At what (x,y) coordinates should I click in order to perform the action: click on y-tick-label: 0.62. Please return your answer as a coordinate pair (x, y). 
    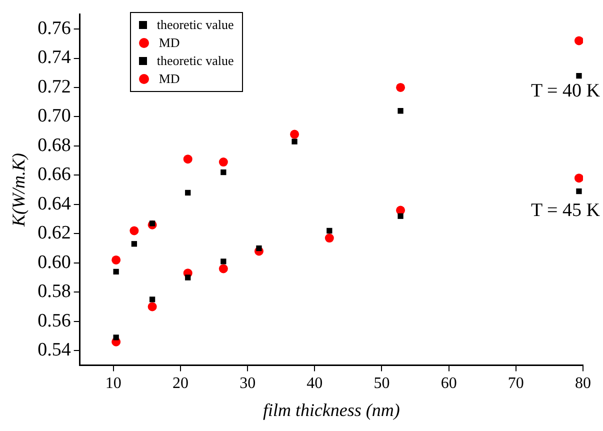
    Looking at the image, I should click on (54, 233).